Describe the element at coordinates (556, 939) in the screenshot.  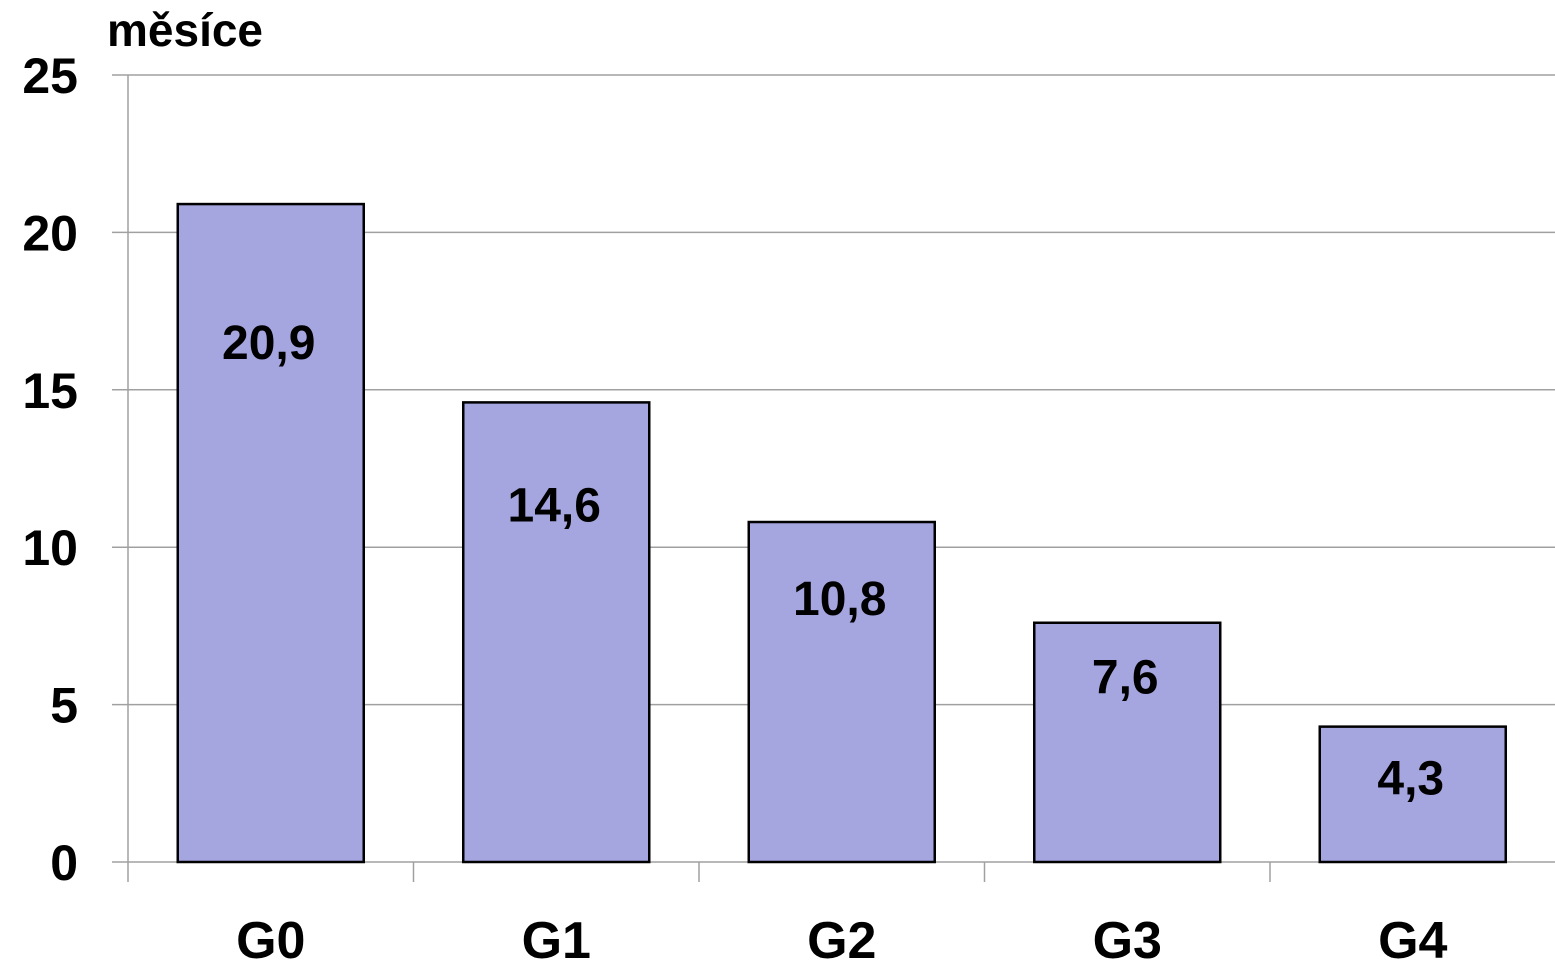
I see `x-tick-label-G1: G1` at that location.